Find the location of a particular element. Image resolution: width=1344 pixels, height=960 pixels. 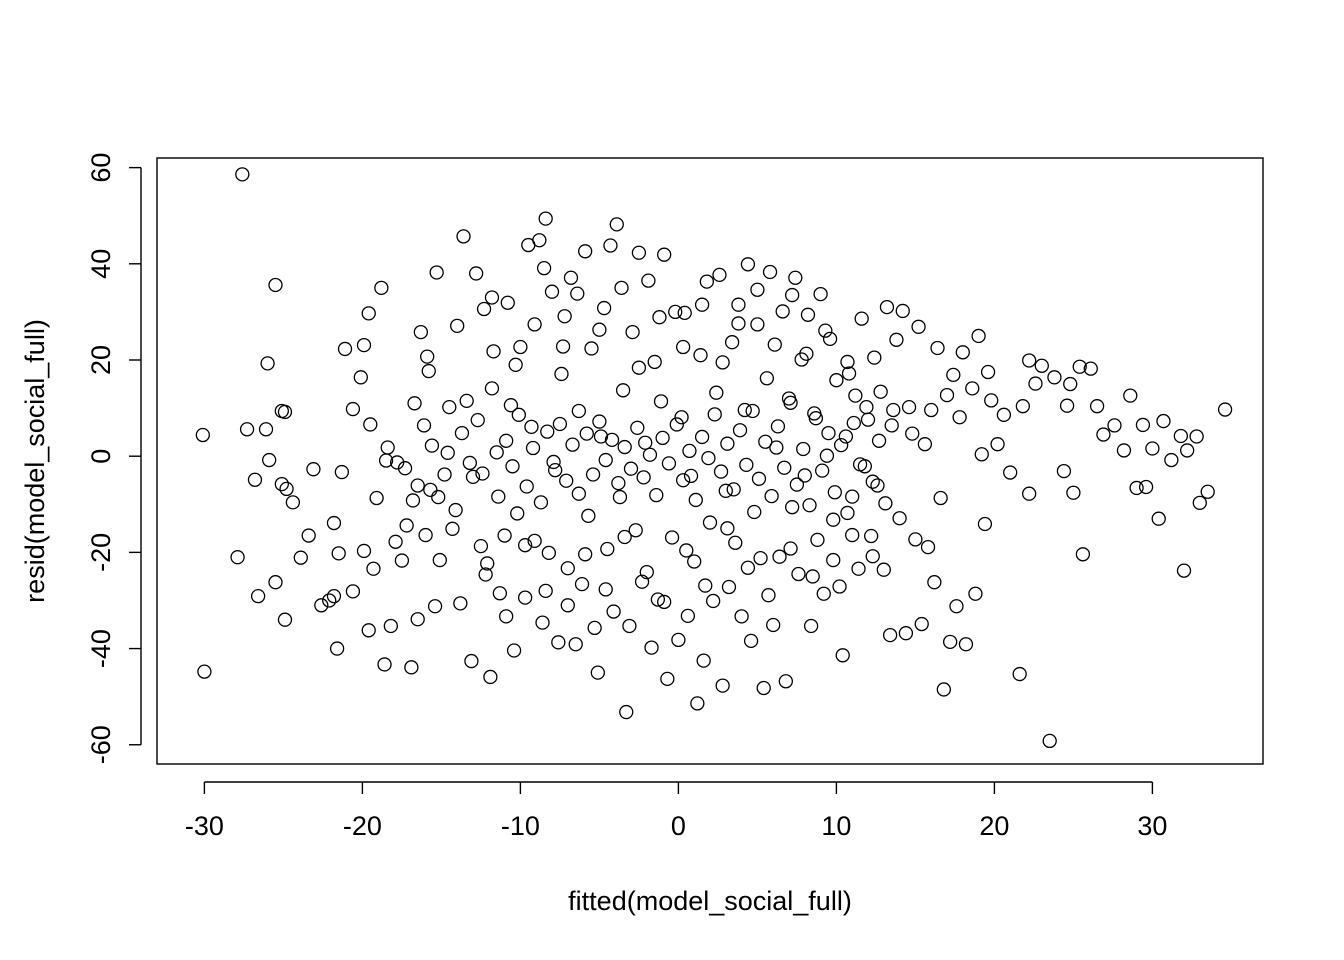

y-tick-label: -40 is located at coordinates (101, 648).